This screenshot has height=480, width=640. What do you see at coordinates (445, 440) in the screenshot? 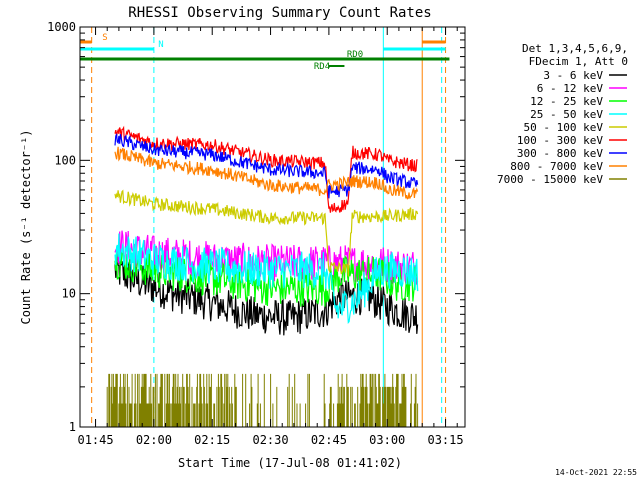
I see `x-tick-label-6: 03:15` at bounding box center [445, 440].